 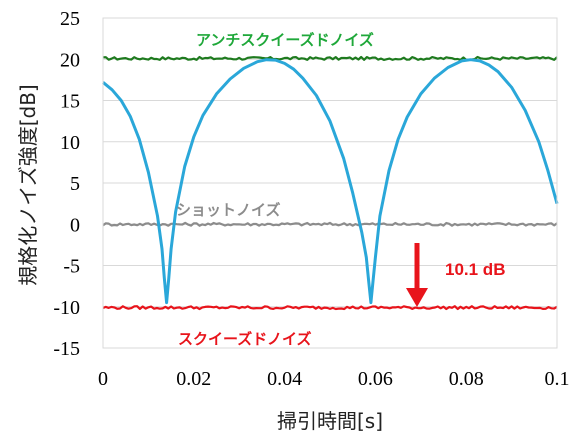 I want to click on y-tick-label: -10, so click(x=66, y=308).